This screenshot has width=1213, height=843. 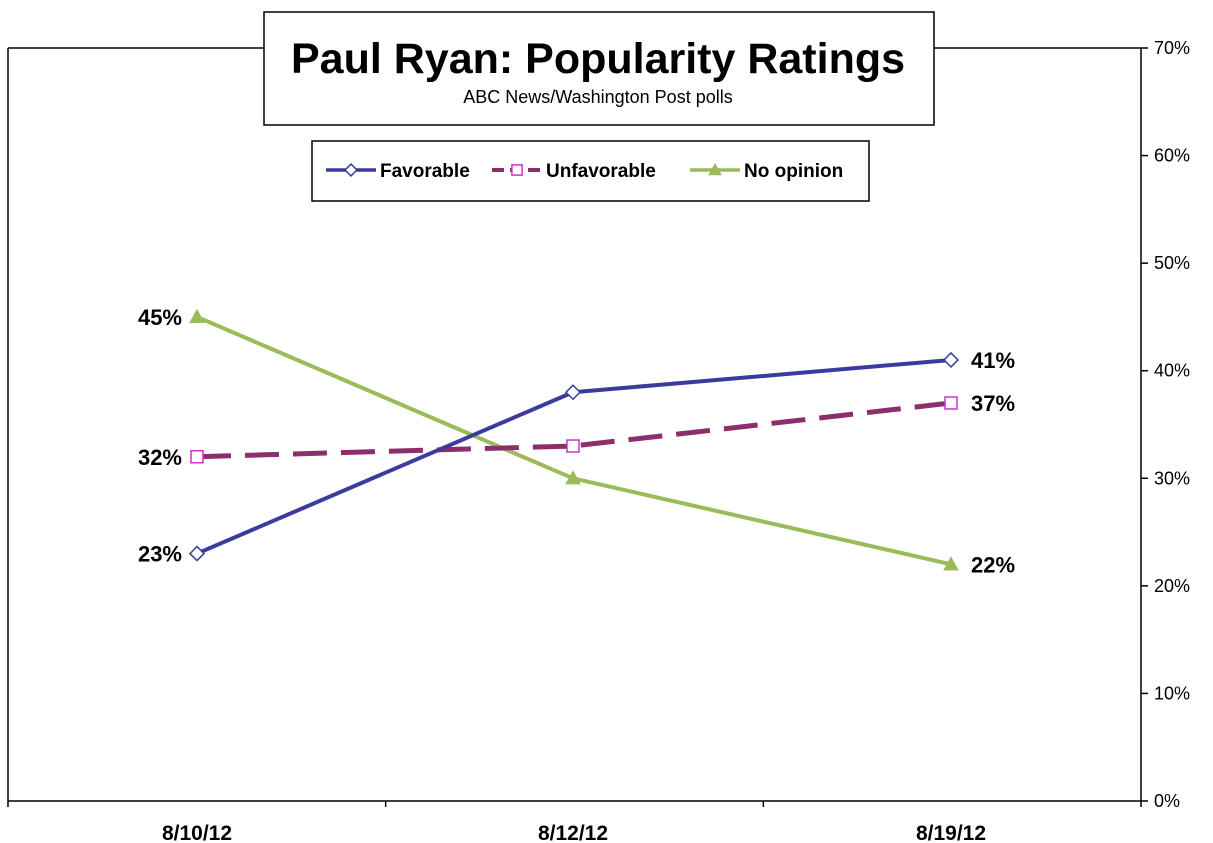 What do you see at coordinates (197, 832) in the screenshot?
I see `x-tick-label: 8/10/12` at bounding box center [197, 832].